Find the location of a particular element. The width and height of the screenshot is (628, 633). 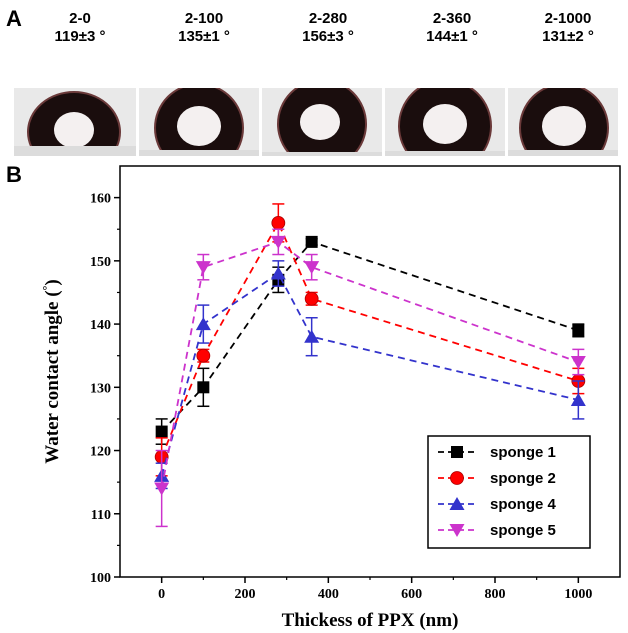

droplet-sample-name: 2-360 is located at coordinates (452, 18).